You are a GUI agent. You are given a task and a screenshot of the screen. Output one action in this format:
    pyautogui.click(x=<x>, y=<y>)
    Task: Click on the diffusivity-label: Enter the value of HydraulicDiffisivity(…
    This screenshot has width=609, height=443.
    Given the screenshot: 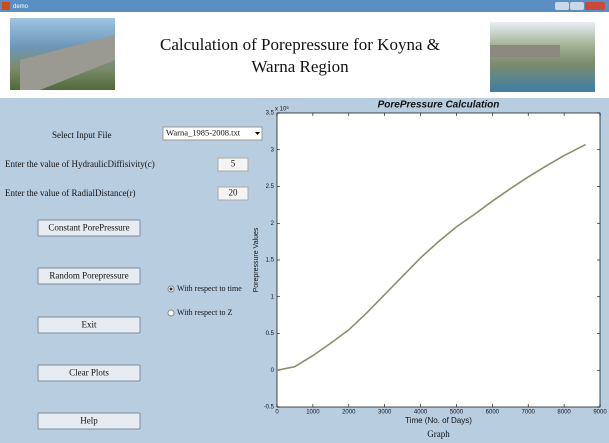 What is the action you would take?
    pyautogui.click(x=80, y=164)
    